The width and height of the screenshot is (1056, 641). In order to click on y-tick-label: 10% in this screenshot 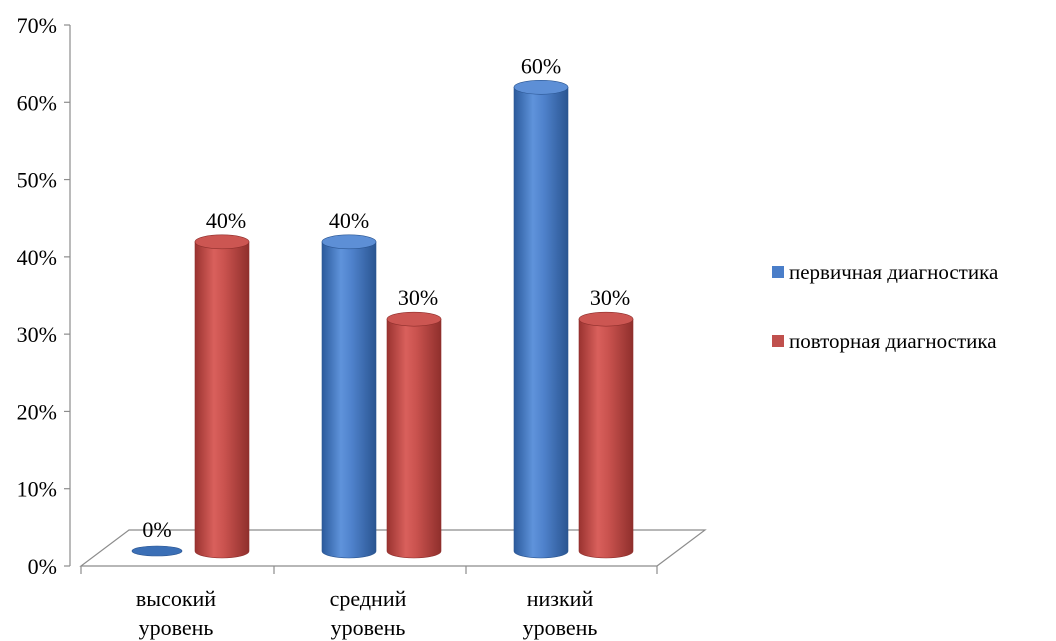, I will do `click(37, 489)`.